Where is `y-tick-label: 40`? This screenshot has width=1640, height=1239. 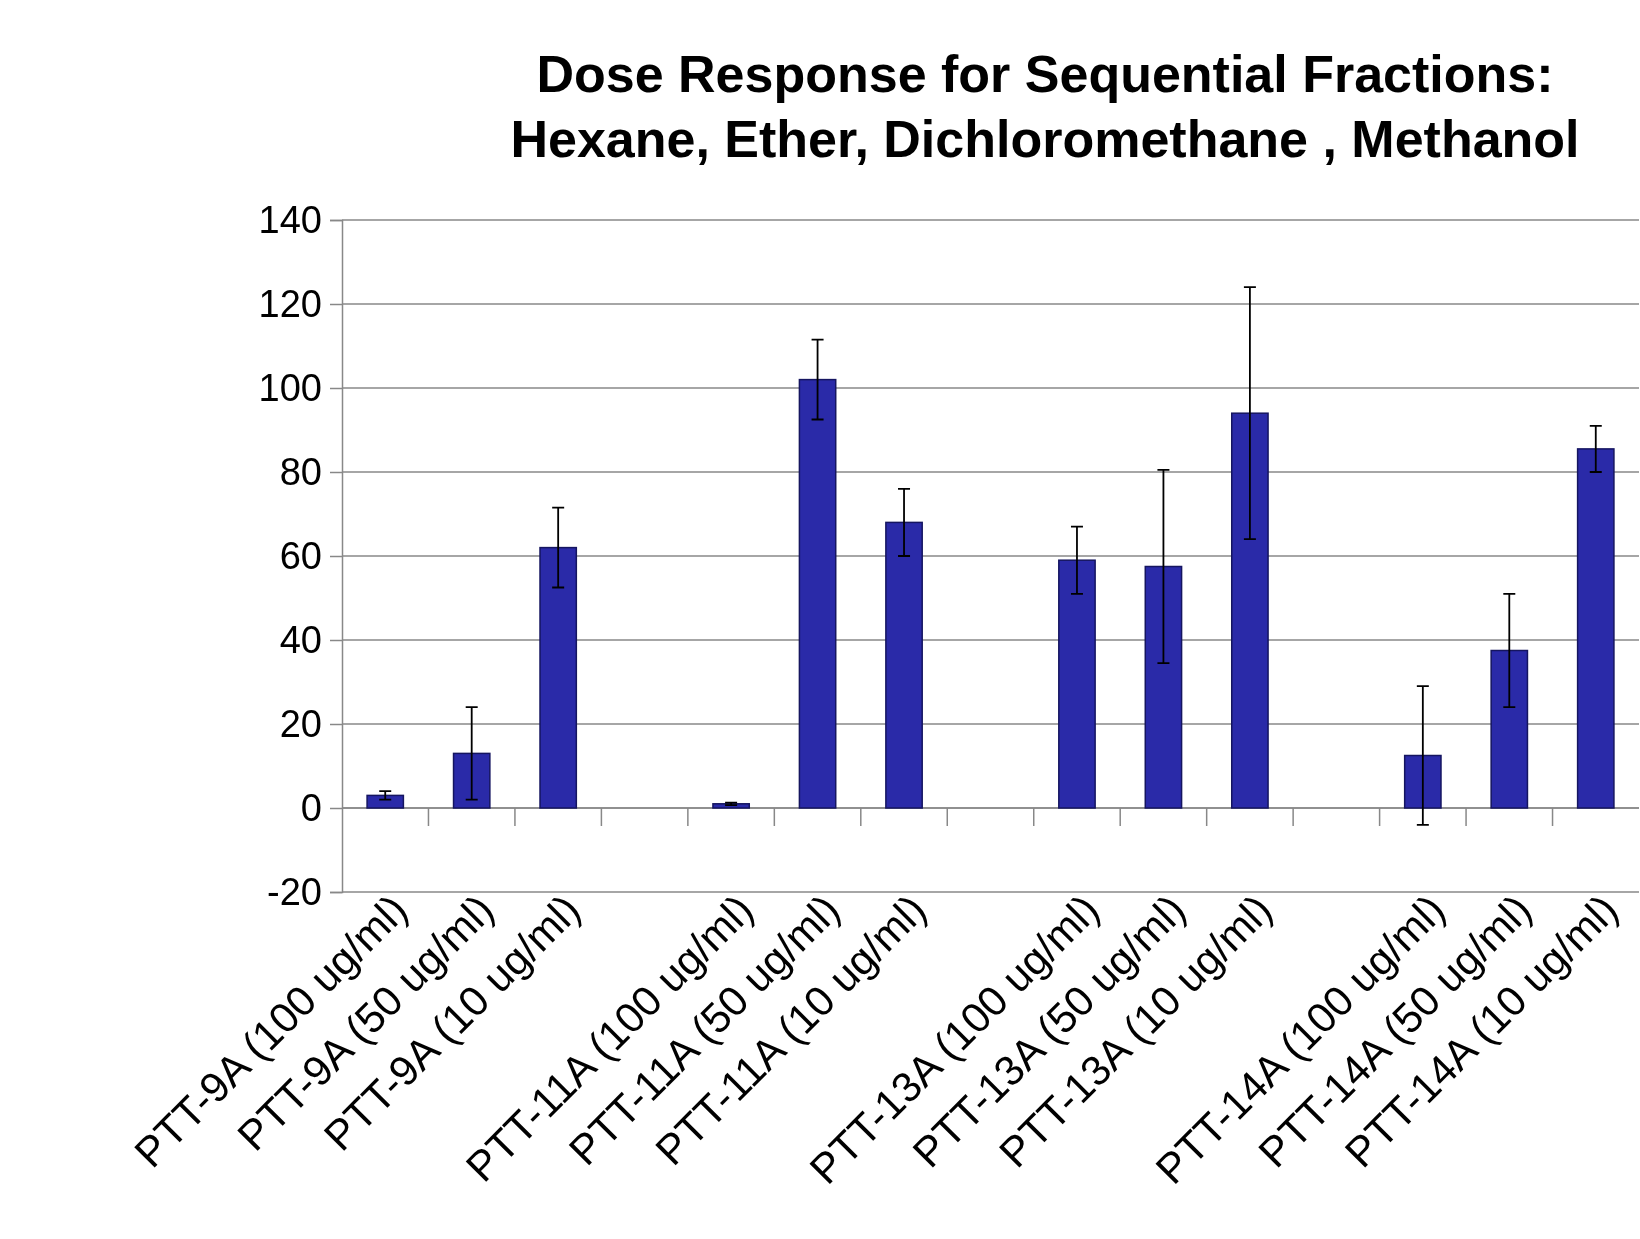 y-tick-label: 40 is located at coordinates (300, 639).